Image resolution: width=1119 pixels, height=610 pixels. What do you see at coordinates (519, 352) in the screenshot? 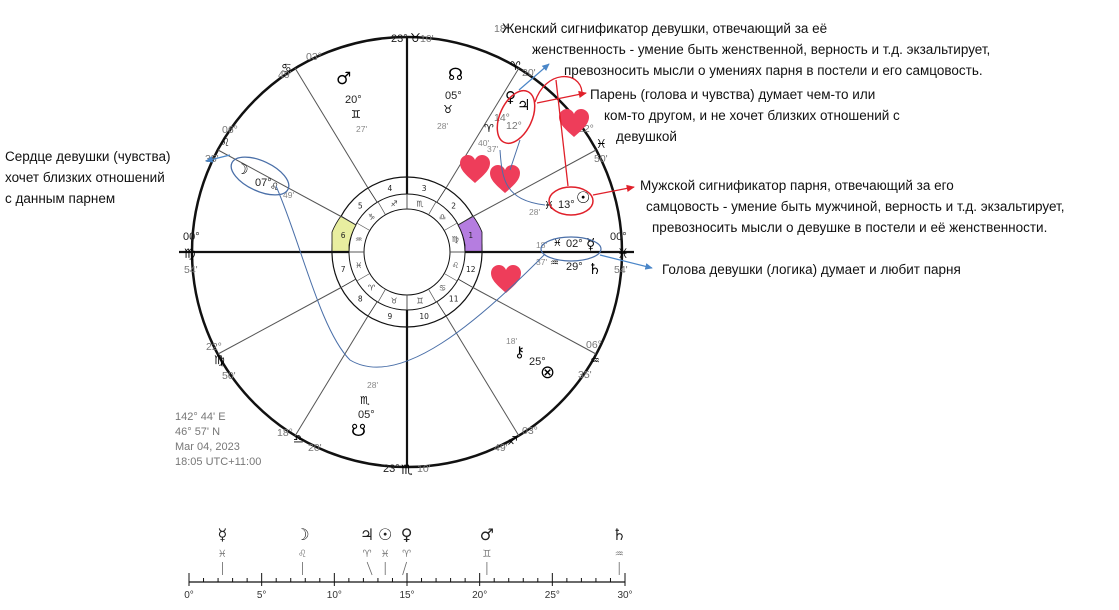
I see `chiron-glyph: ⚷` at bounding box center [519, 352].